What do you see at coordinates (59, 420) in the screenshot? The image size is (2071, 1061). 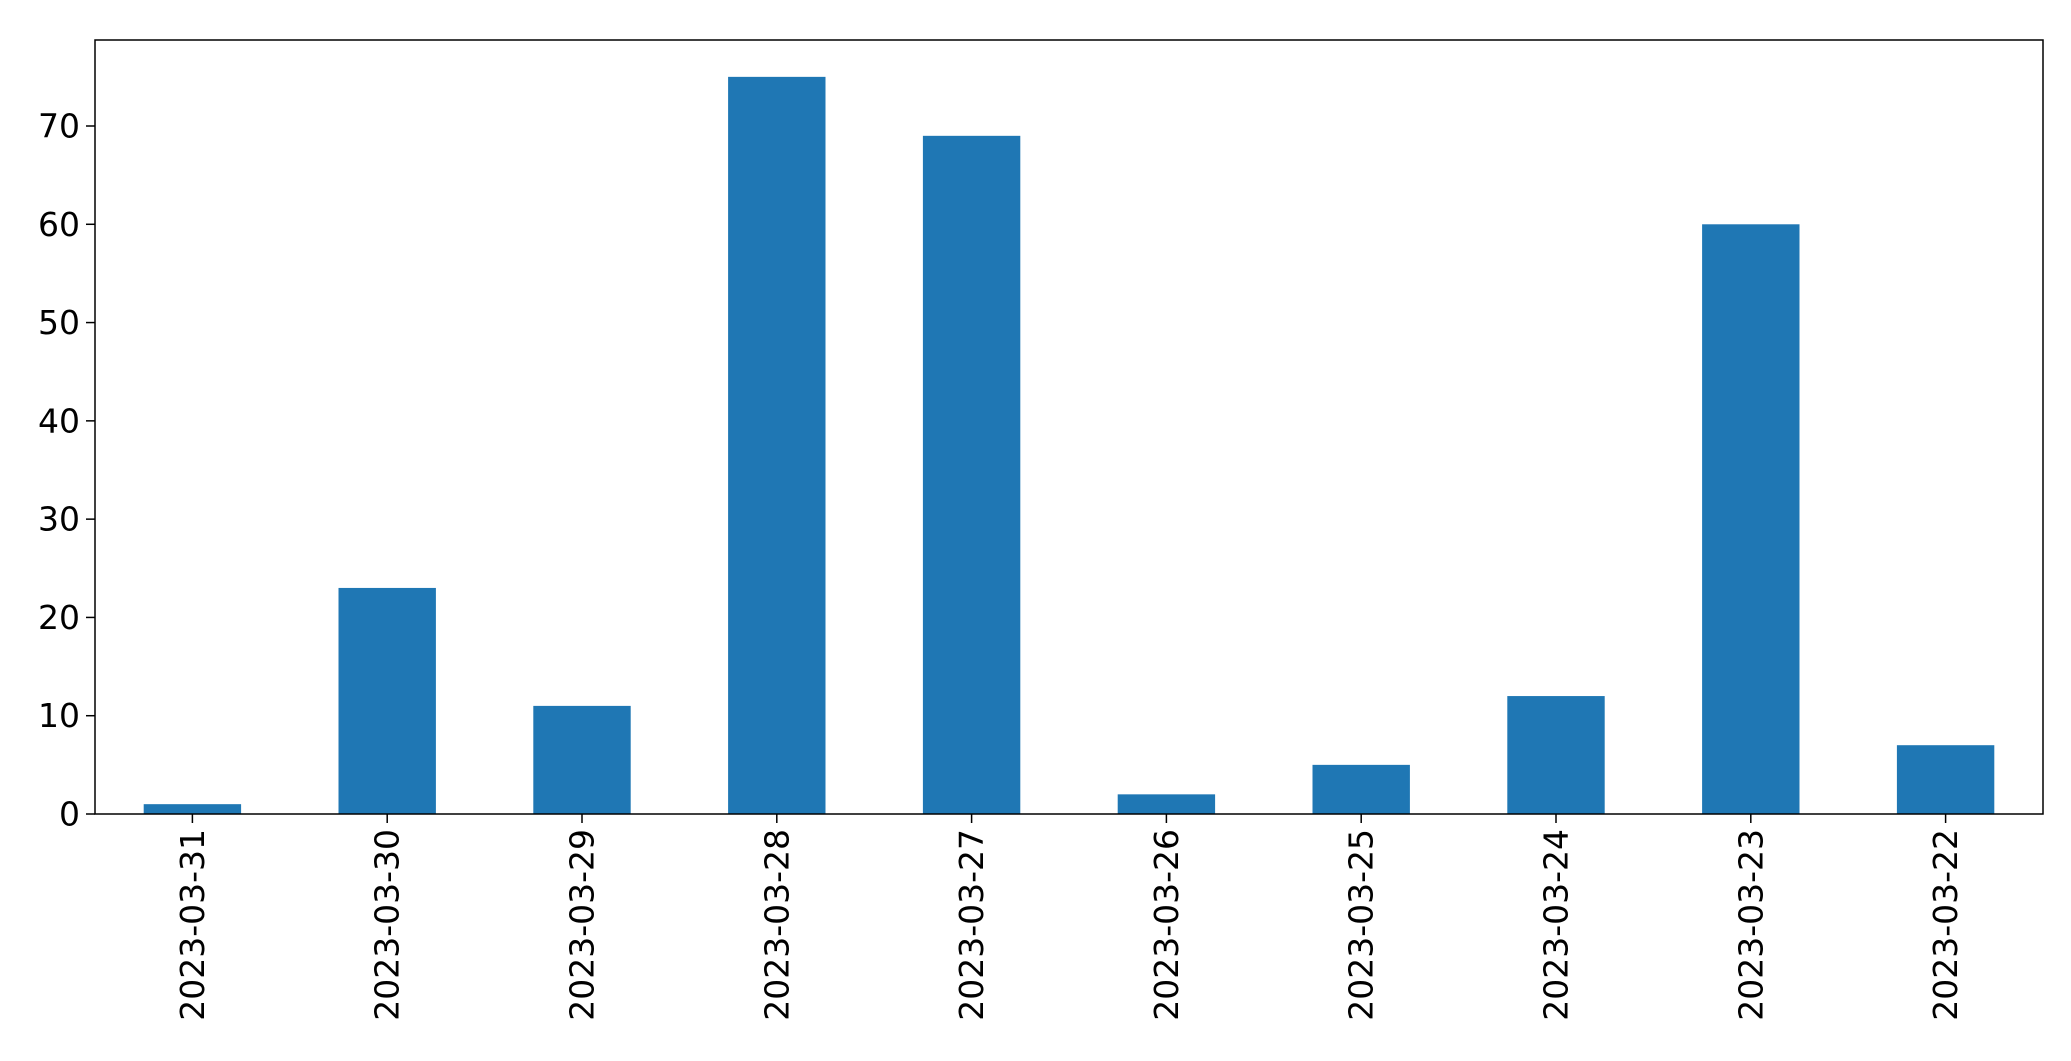 I see `y-tick-label: 40` at bounding box center [59, 420].